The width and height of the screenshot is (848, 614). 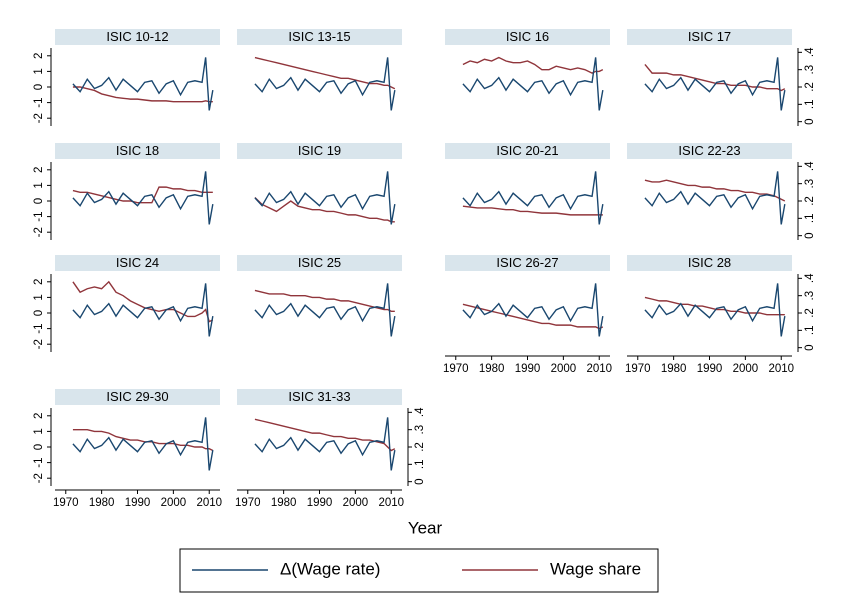 I want to click on panel-title: ISIC 20-21, so click(x=527, y=150).